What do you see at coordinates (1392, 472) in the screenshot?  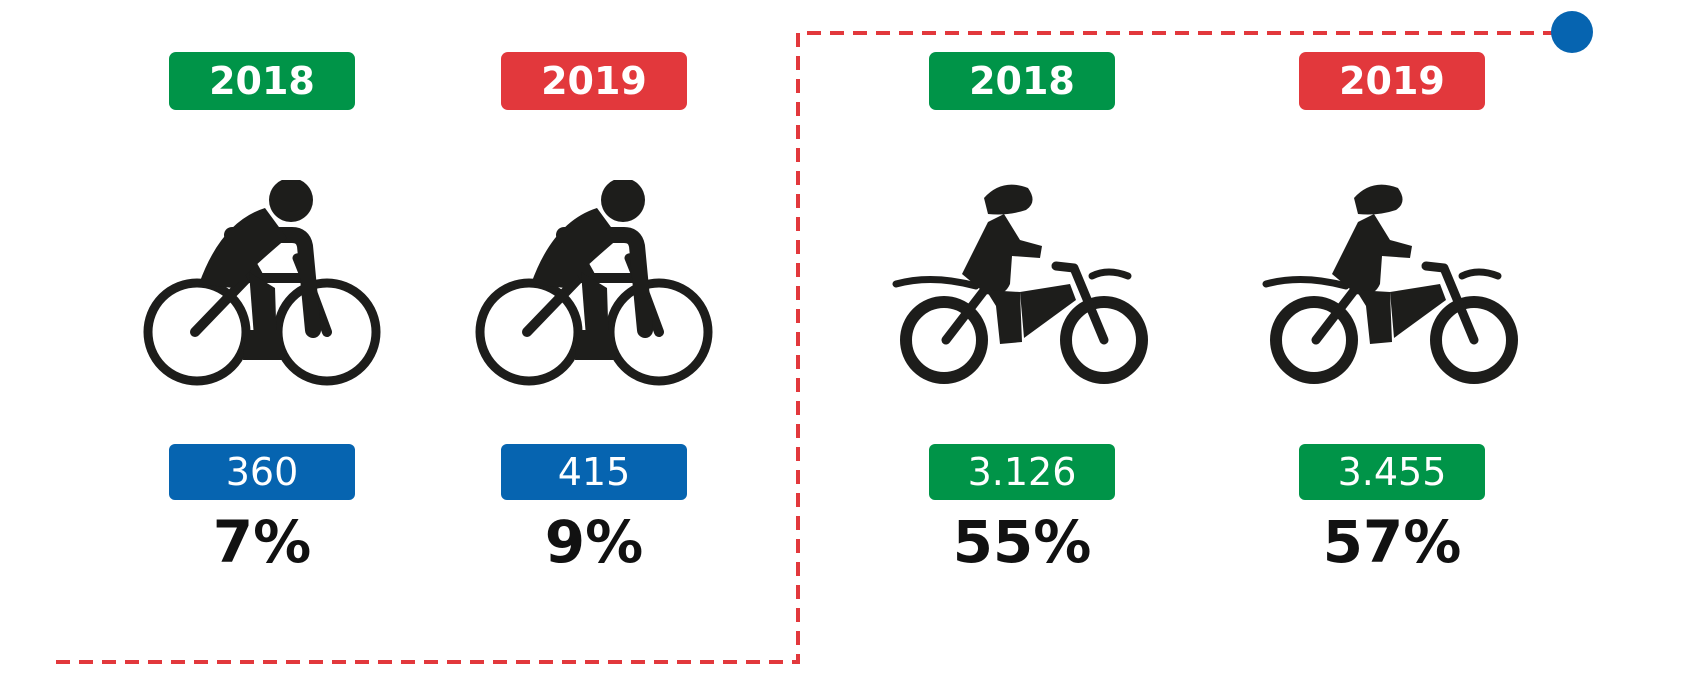 I see `count-badge: 3.455` at bounding box center [1392, 472].